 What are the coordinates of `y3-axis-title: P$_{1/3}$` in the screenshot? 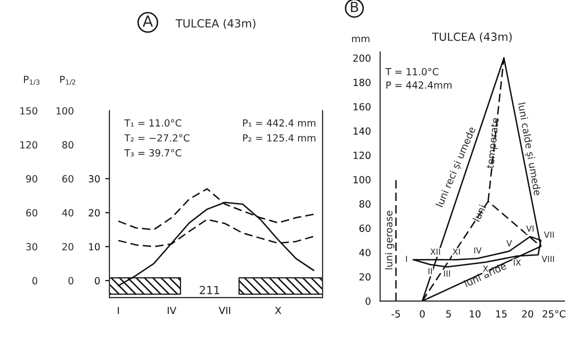 It's located at (32, 81).